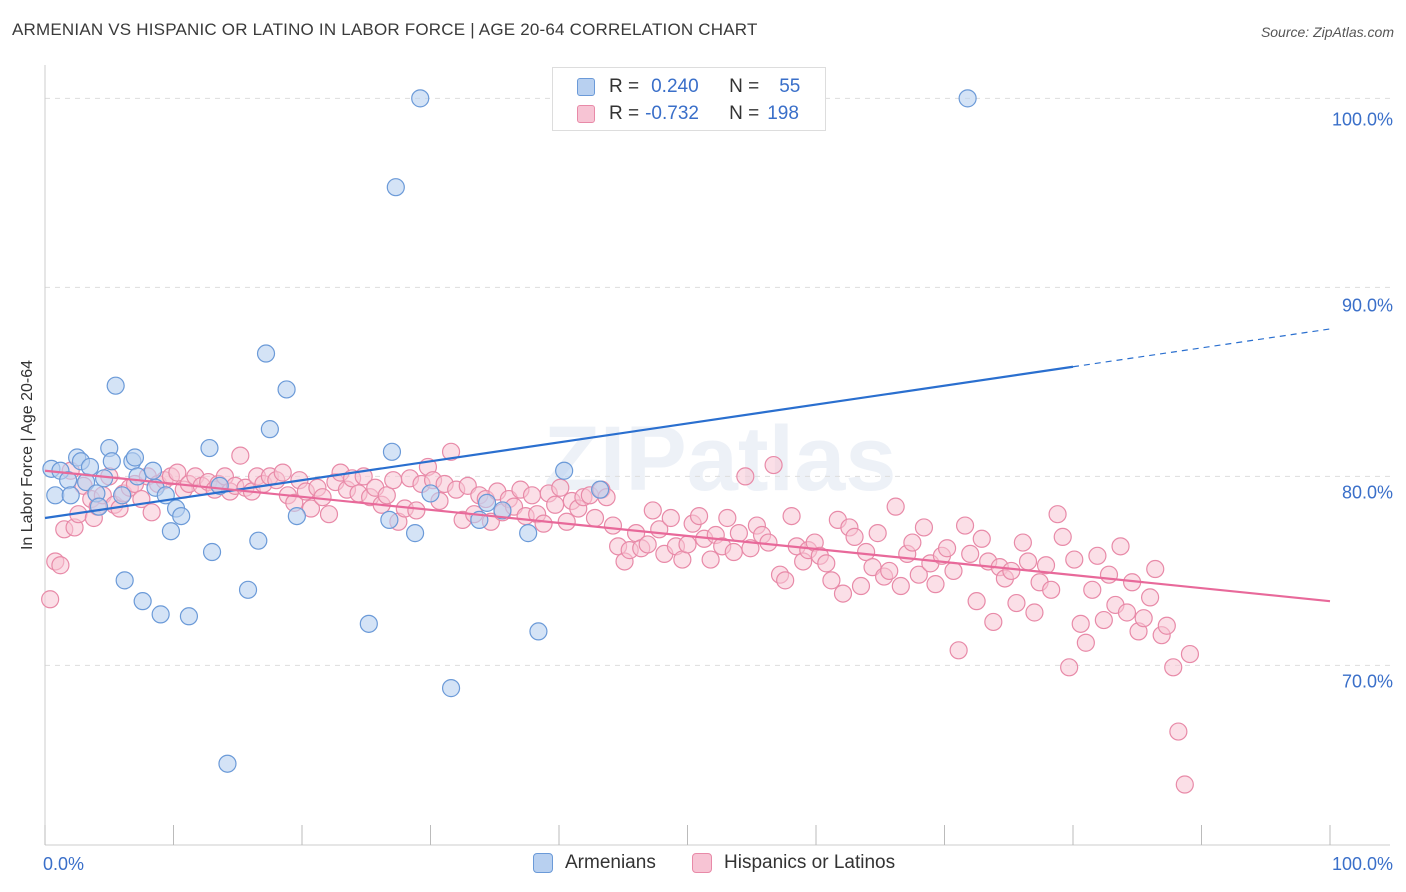 The height and width of the screenshot is (892, 1406). Describe the element at coordinates (63, 864) in the screenshot. I see `x-tick-label: 0.0%` at that location.